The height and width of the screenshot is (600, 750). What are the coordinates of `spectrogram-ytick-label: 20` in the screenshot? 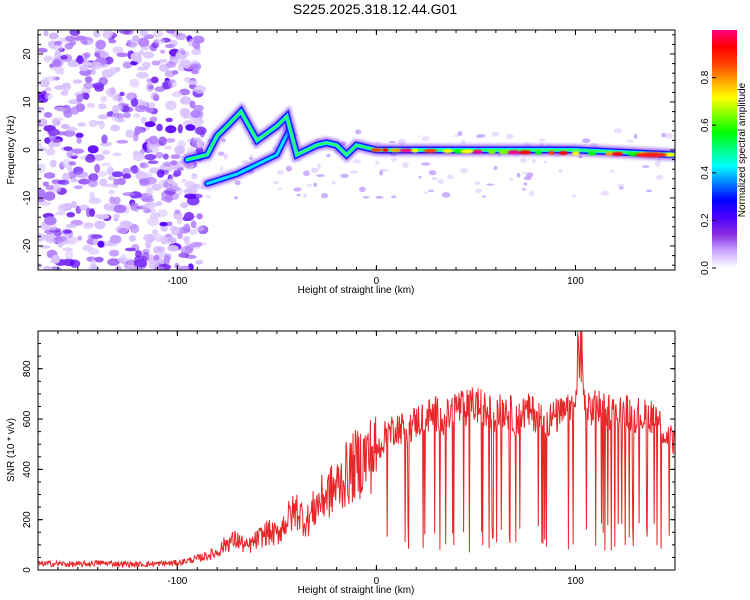 It's located at (27, 54).